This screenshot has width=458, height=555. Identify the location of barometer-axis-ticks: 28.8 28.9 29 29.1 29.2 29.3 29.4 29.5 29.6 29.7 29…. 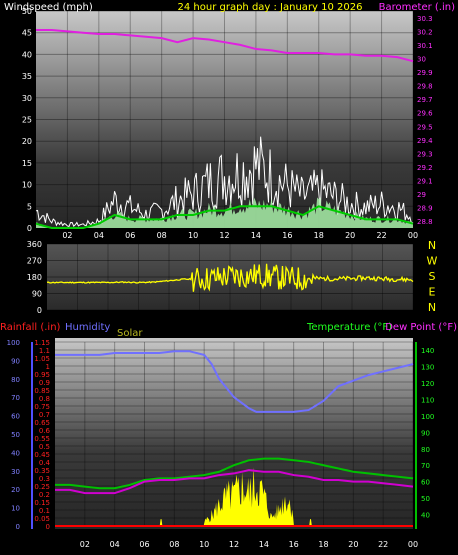
(425, 120).